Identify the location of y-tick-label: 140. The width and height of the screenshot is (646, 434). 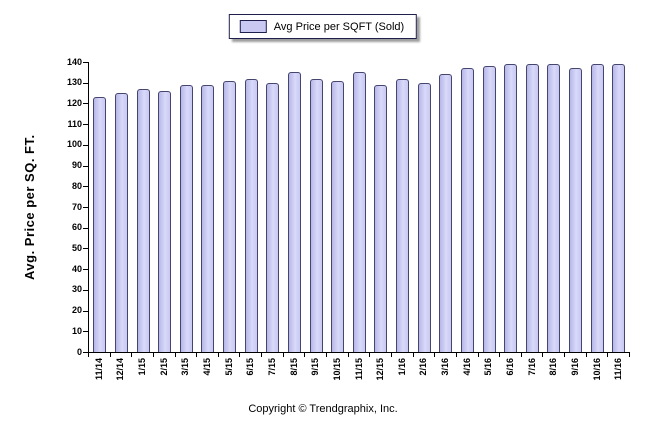
(74, 61).